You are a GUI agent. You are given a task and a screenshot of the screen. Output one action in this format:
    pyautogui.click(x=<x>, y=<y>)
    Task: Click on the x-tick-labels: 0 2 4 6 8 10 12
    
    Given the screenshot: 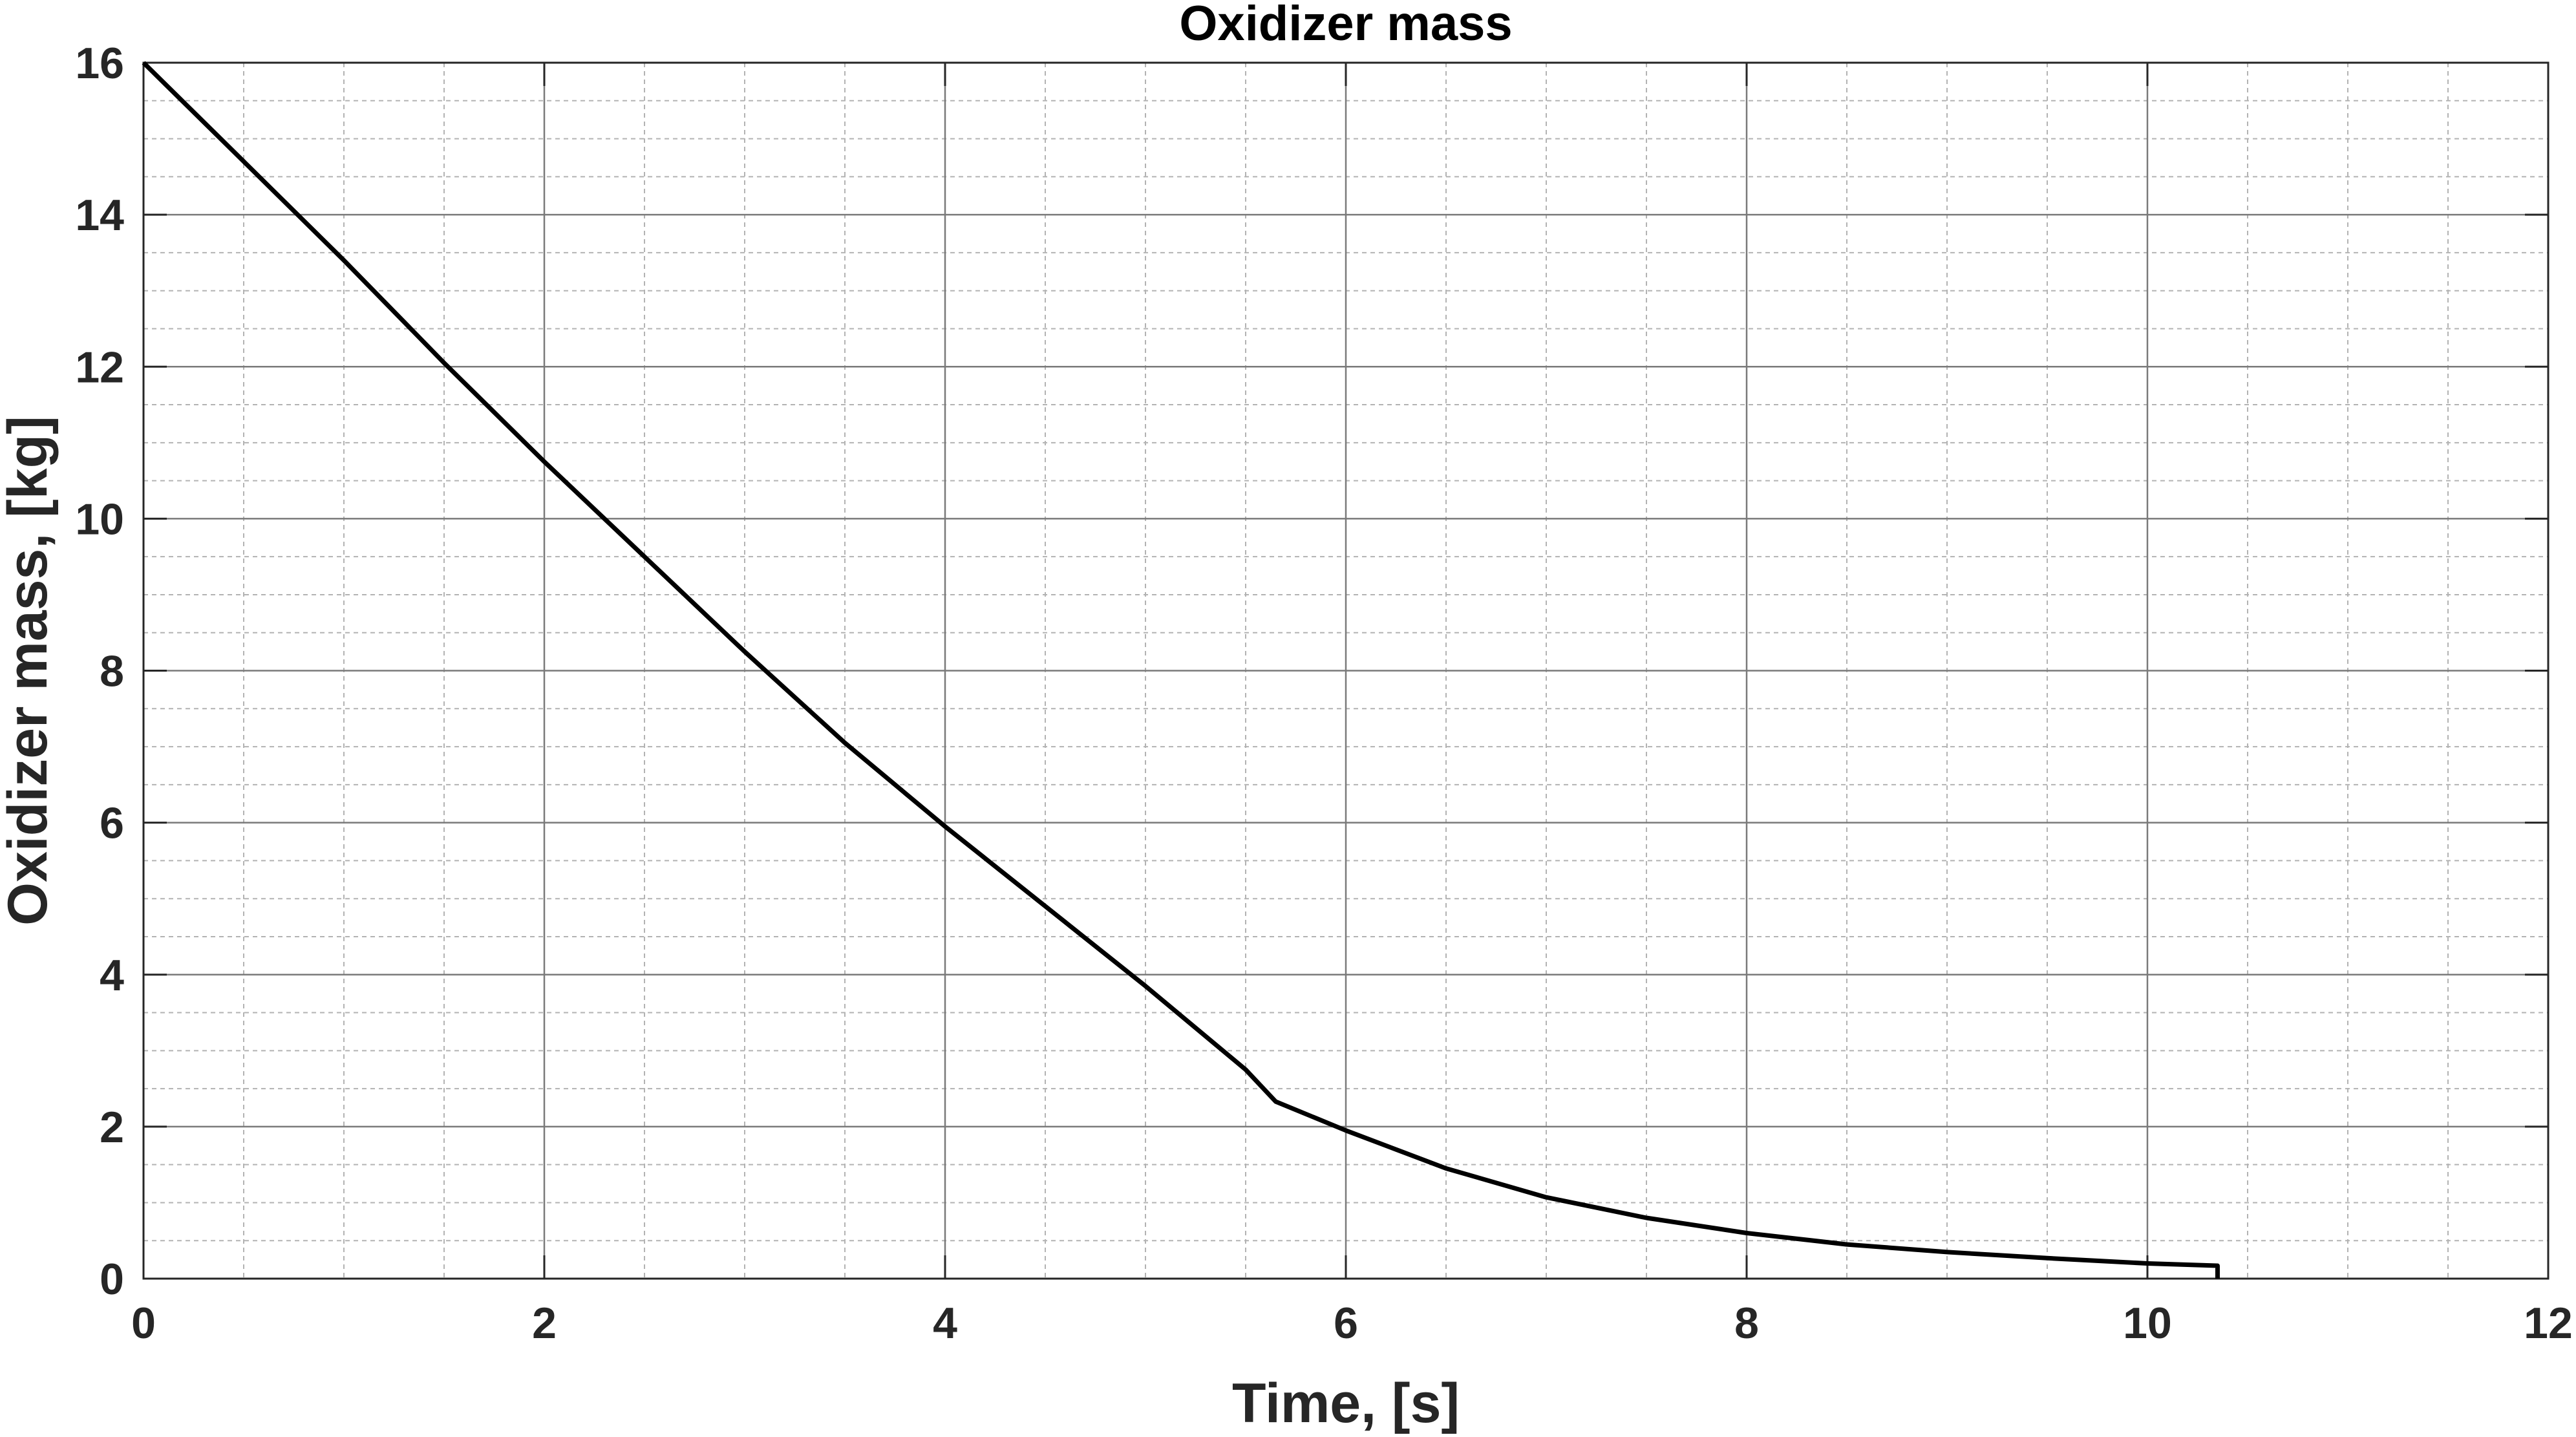 What is the action you would take?
    pyautogui.click(x=1352, y=1323)
    